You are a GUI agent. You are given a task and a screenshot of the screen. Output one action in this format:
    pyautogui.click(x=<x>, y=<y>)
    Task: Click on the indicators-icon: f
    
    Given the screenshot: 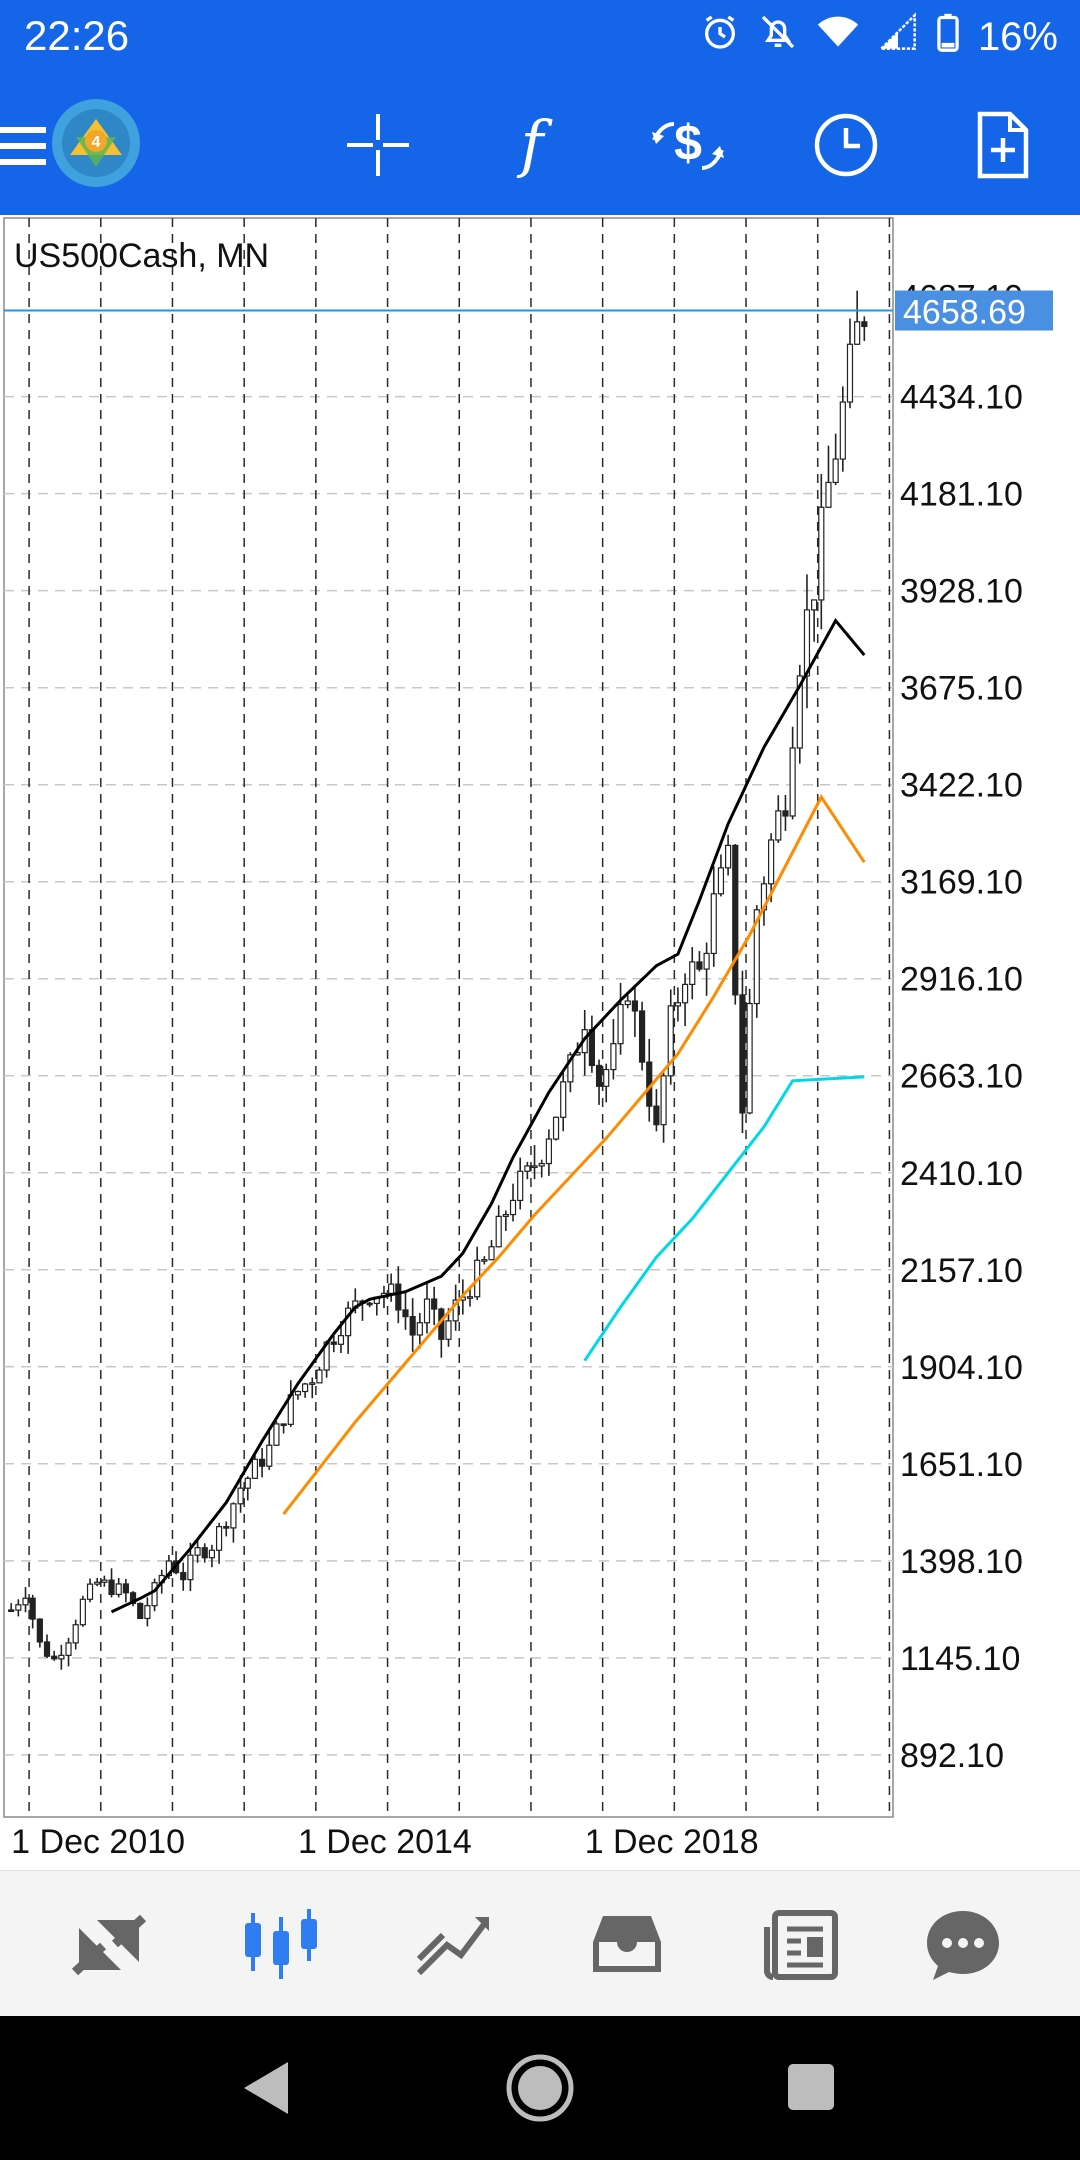 What is the action you would take?
    pyautogui.click(x=532, y=145)
    